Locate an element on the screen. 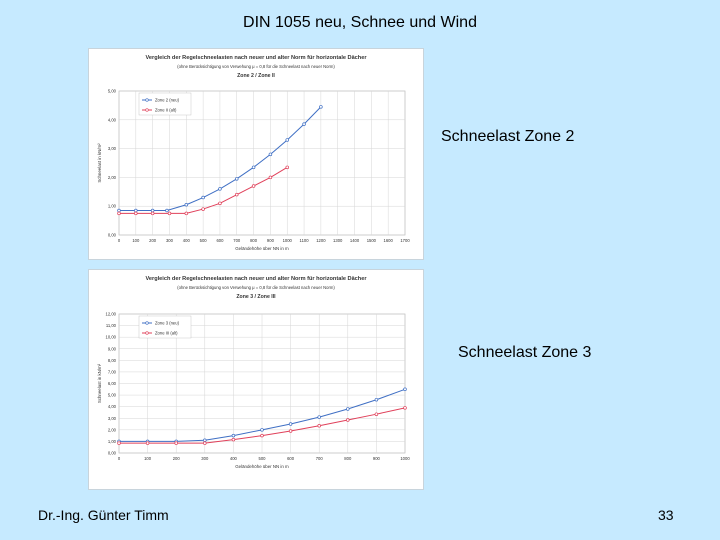 This screenshot has height=540, width=720. chart-zone-label: Zone 2 / Zone II is located at coordinates (256, 76).